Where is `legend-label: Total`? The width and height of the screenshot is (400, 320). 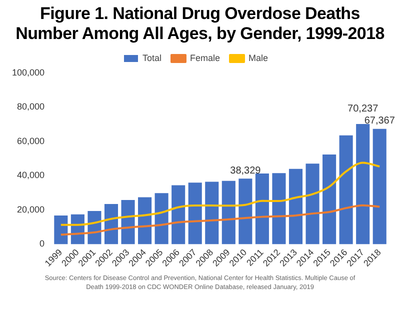
legend-label: Total is located at coordinates (152, 57).